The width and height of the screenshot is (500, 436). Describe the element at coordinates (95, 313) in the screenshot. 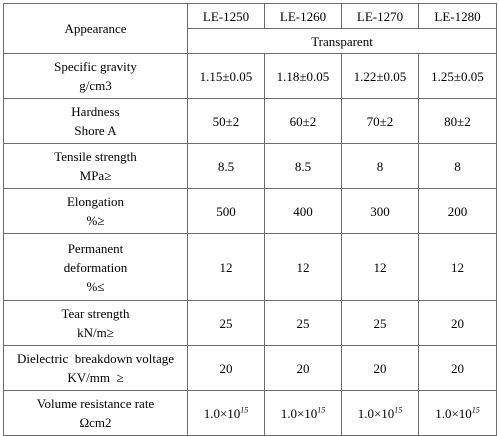

I see `property-label-line: Tear strength` at that location.